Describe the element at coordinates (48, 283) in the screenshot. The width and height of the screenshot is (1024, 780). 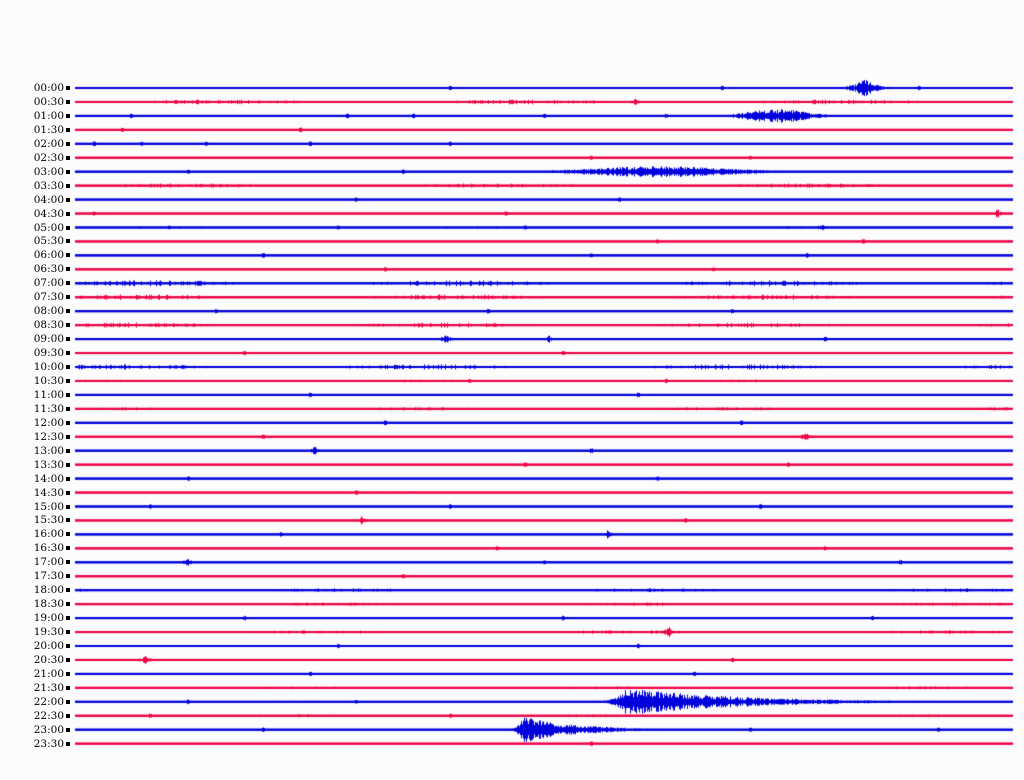
I see `time-label: 07:00` at that location.